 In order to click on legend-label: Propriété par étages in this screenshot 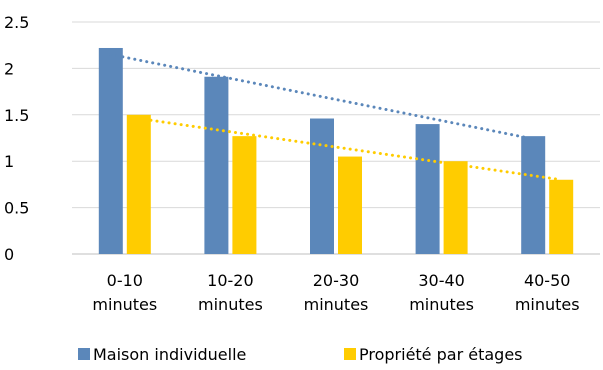, I will do `click(441, 354)`.